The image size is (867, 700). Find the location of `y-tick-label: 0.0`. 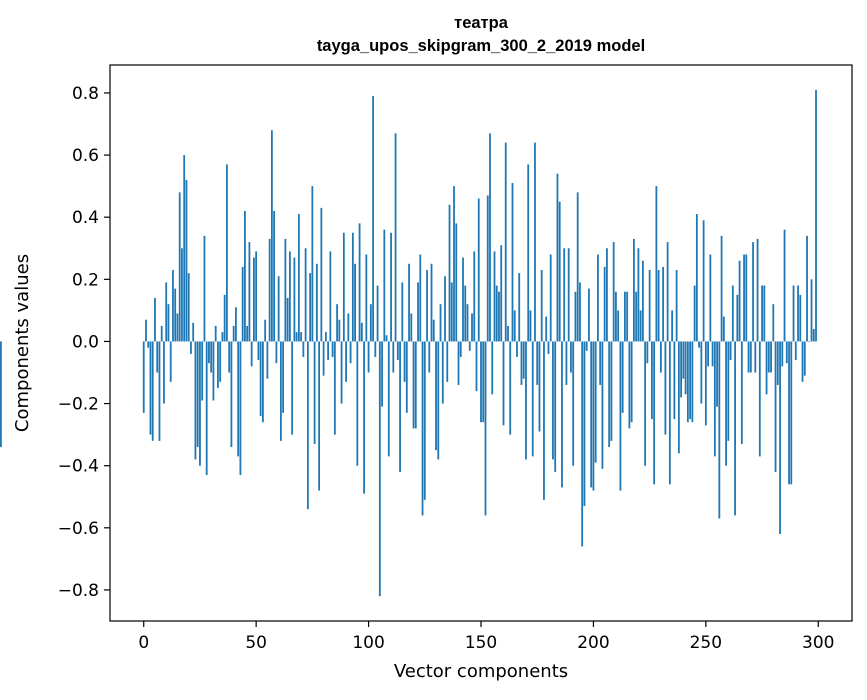

y-tick-label: 0.0 is located at coordinates (85, 342).